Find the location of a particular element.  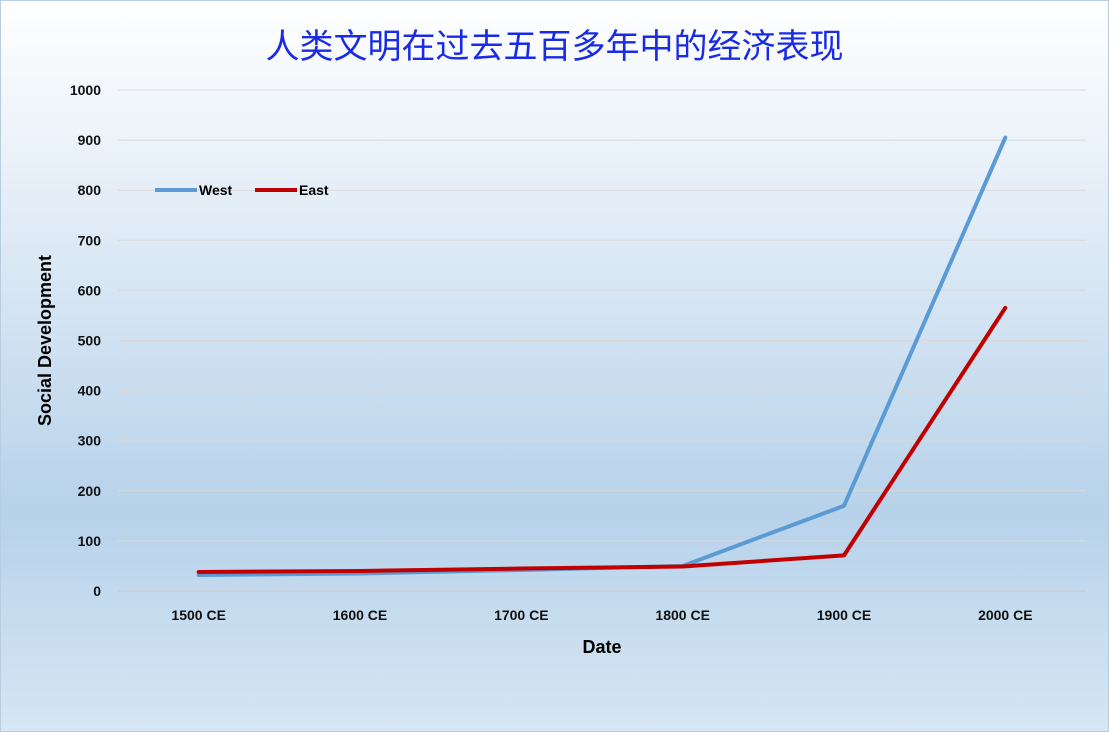

x-axis-title: Date is located at coordinates (601, 647).